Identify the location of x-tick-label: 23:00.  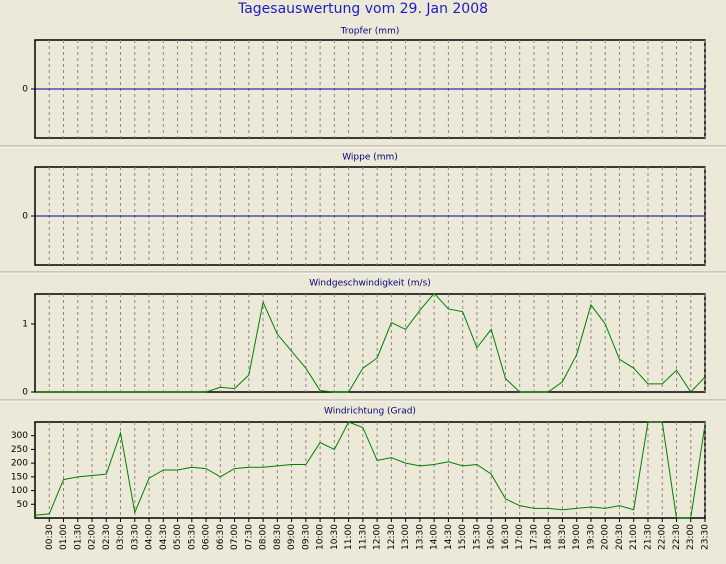
(691, 537).